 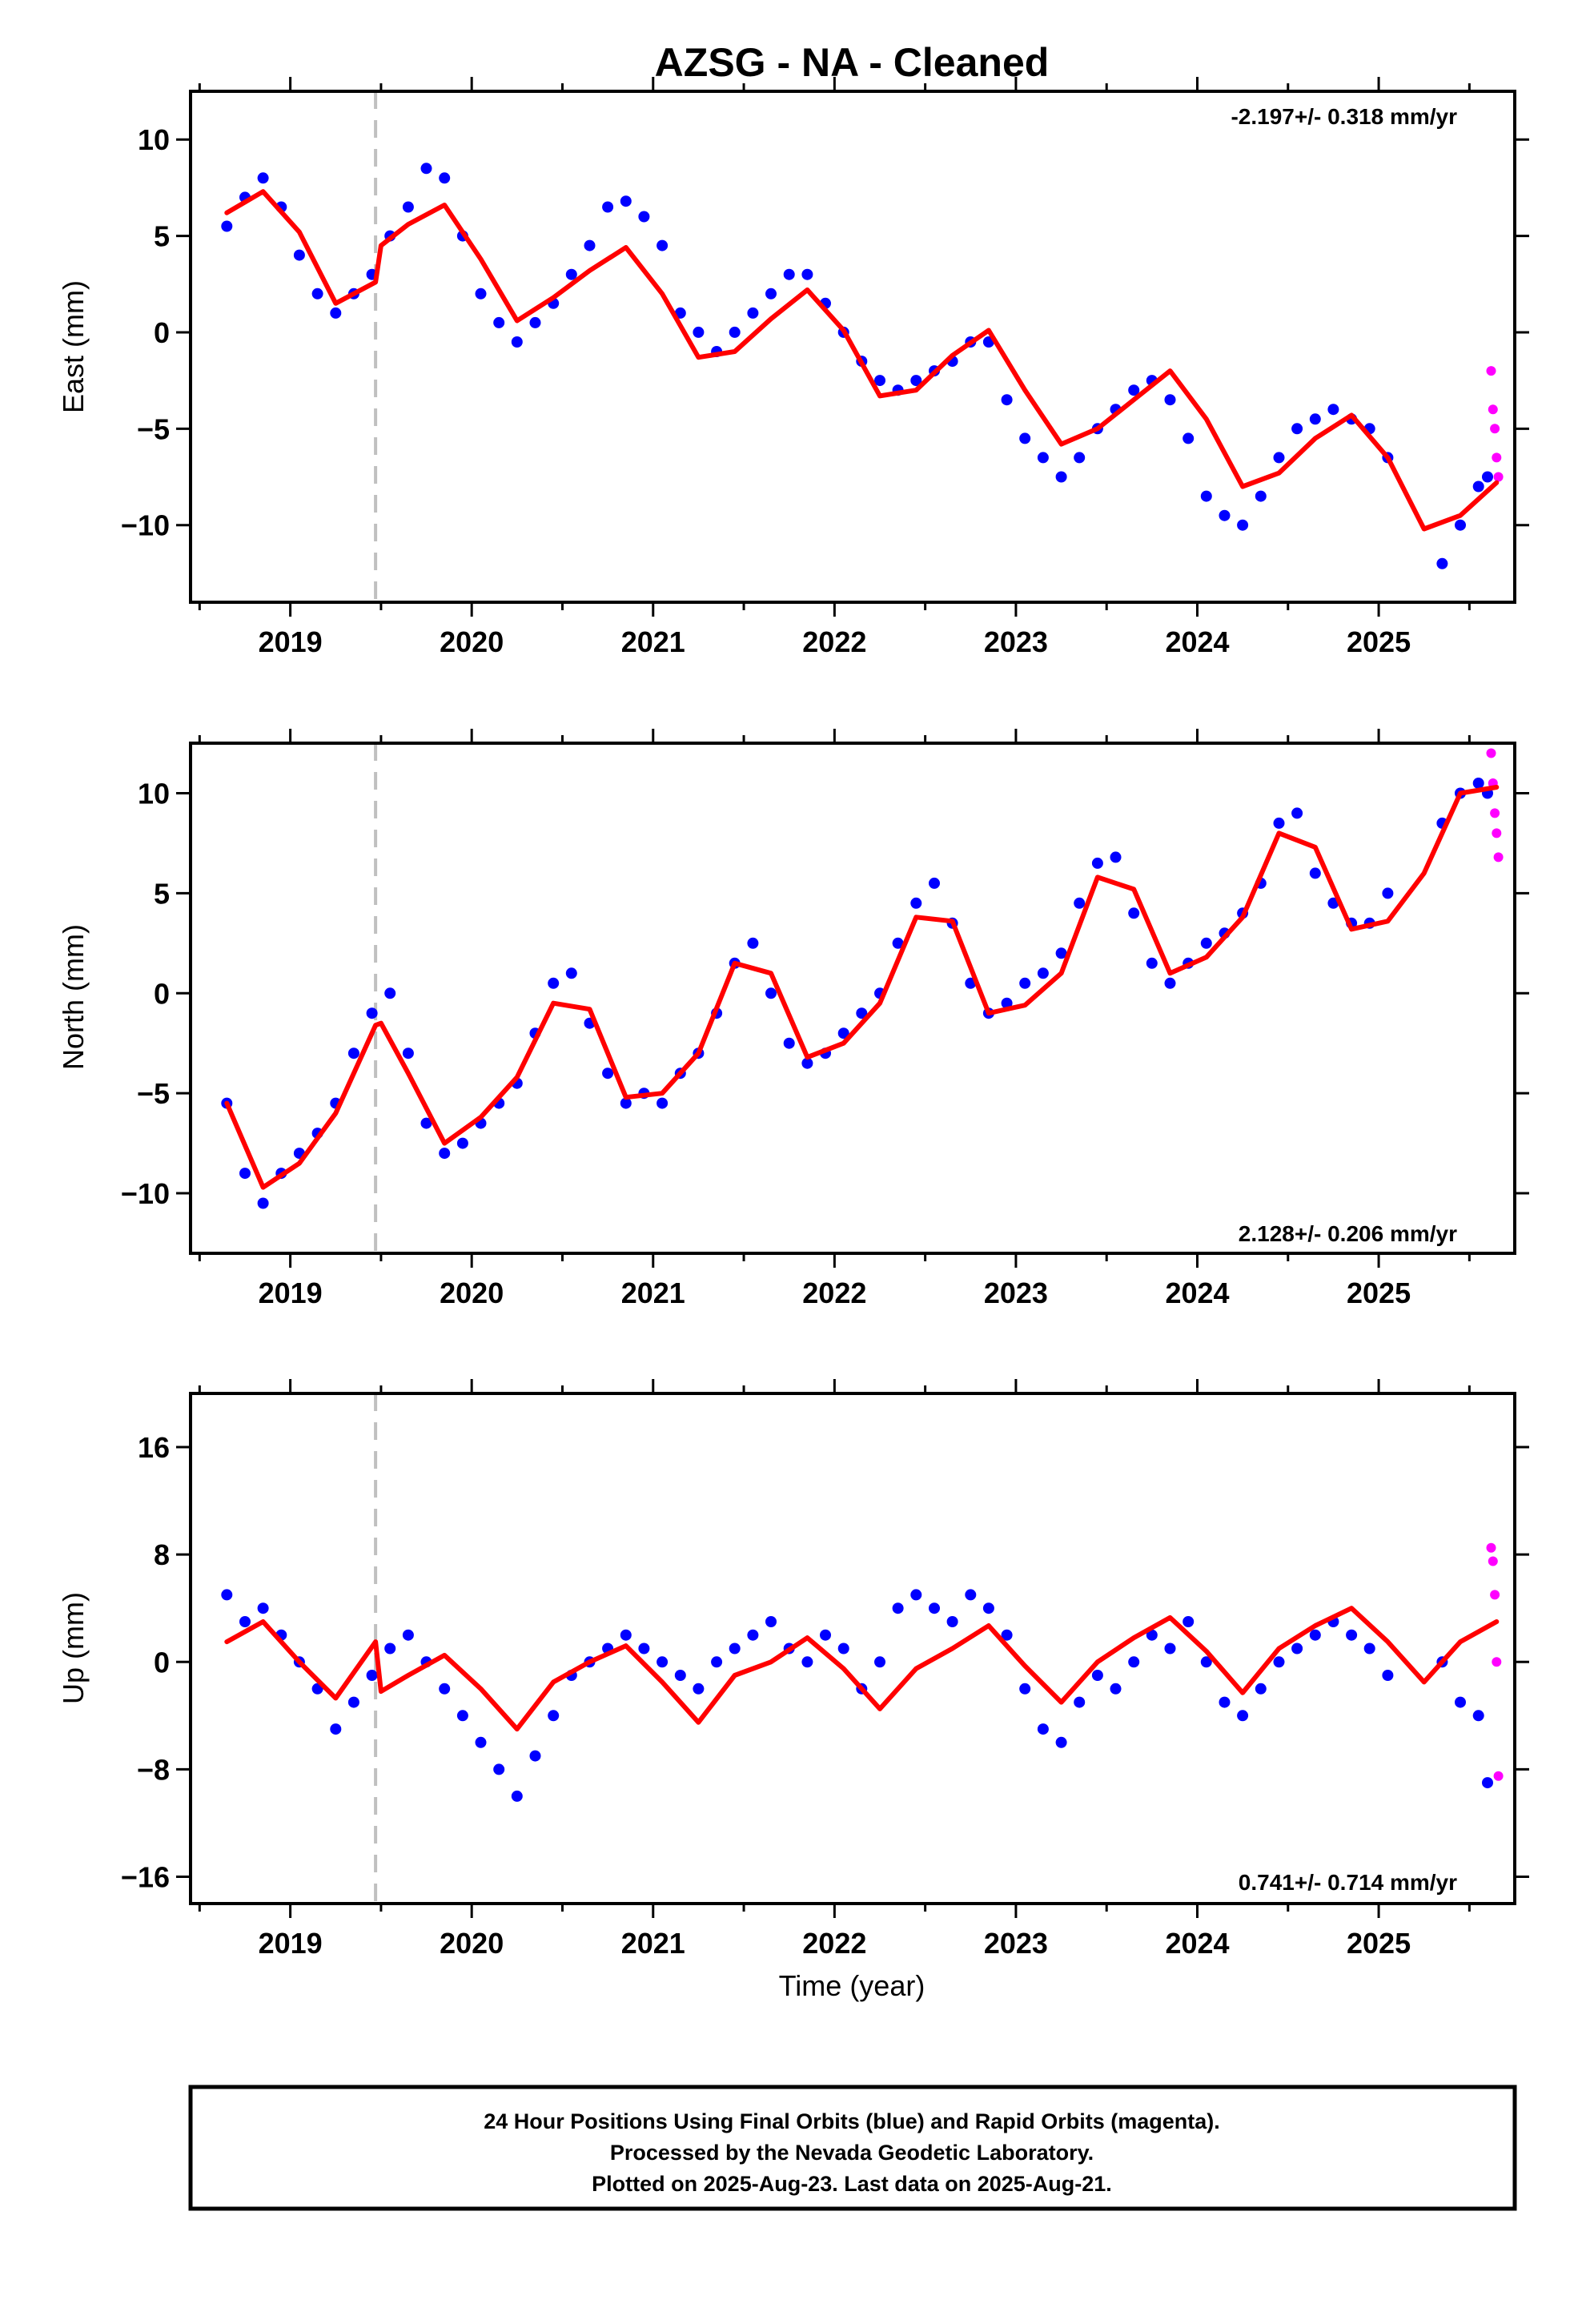 What do you see at coordinates (472, 641) in the screenshot?
I see `east-x-tick-label: 2020` at bounding box center [472, 641].